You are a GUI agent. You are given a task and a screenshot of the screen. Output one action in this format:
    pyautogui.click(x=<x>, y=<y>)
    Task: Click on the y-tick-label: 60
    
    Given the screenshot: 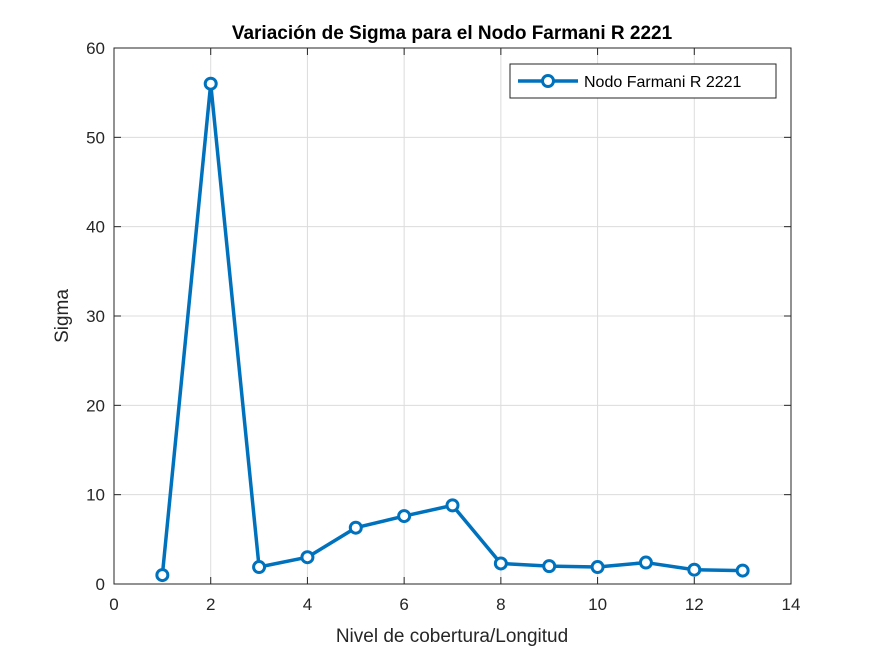 What is the action you would take?
    pyautogui.click(x=95, y=48)
    